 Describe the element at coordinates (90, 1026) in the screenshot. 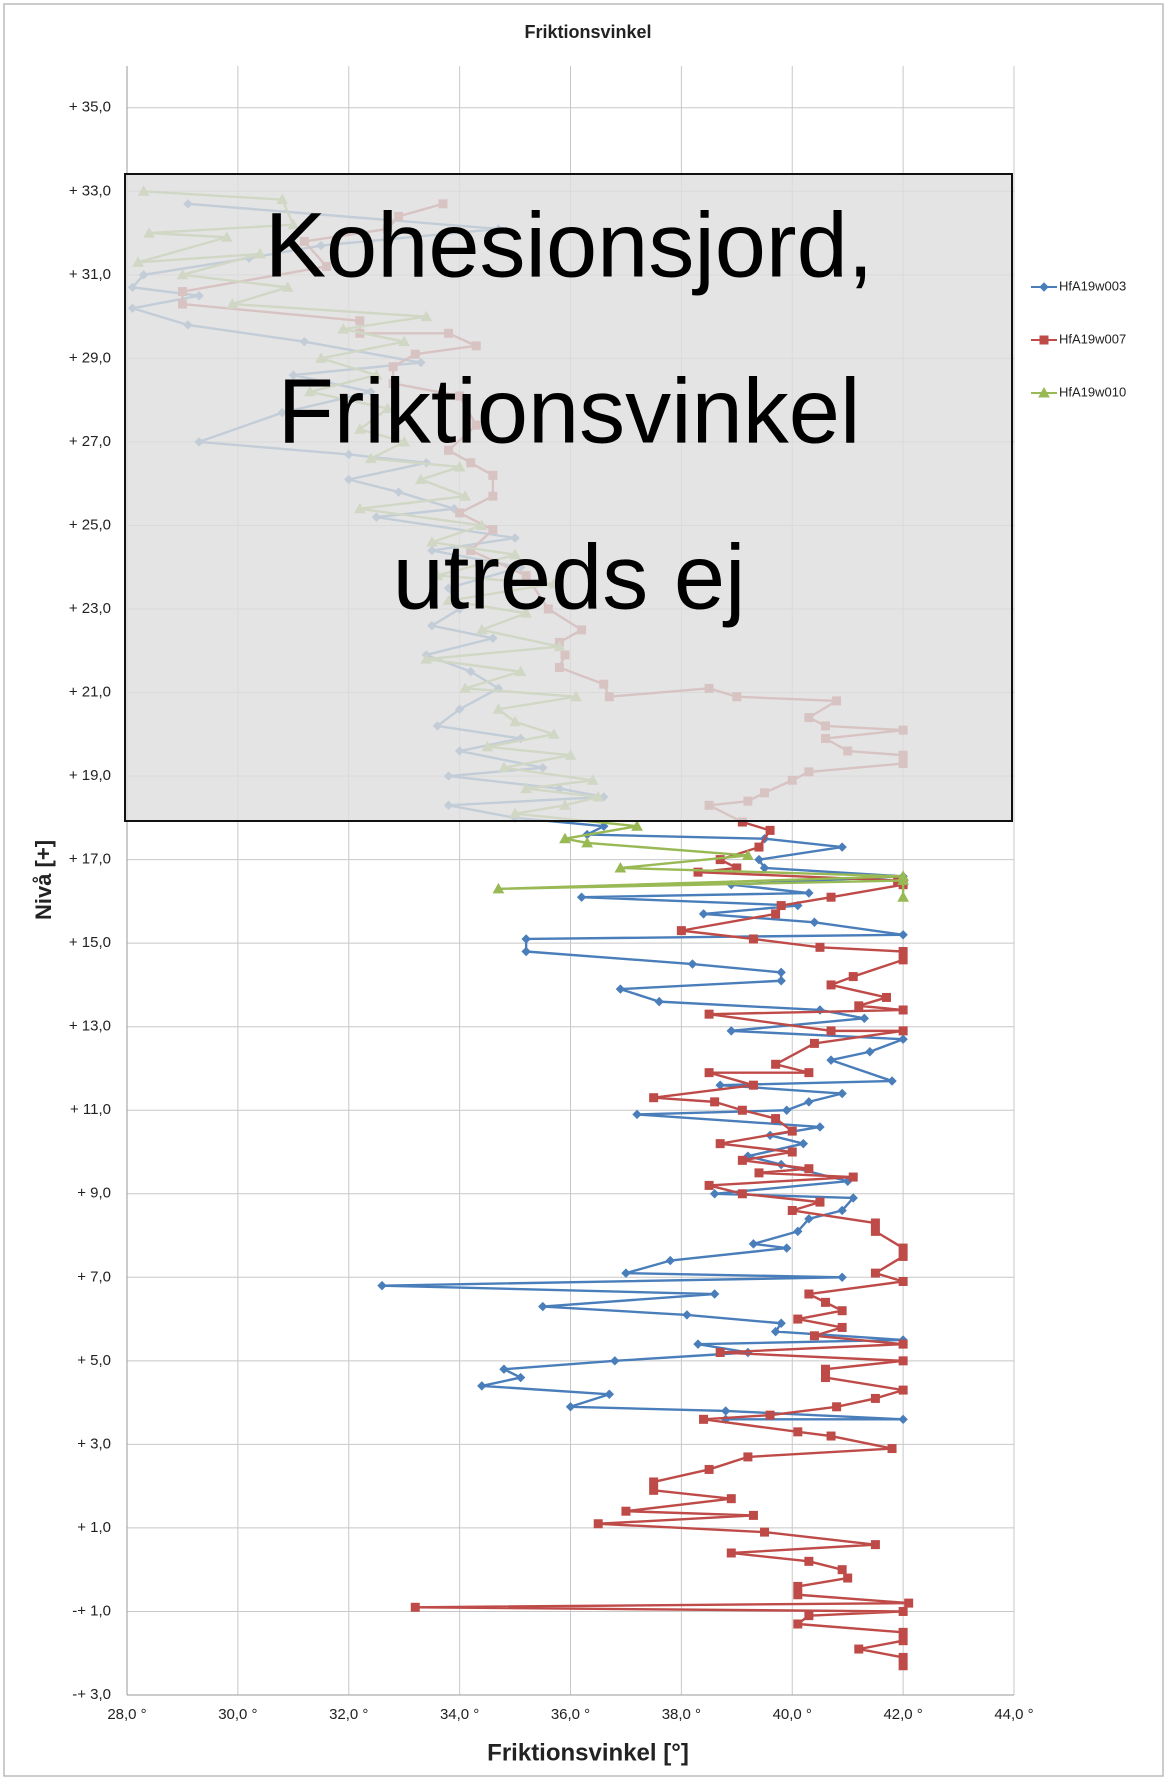

I see `y-tick-label: + 13,0` at that location.